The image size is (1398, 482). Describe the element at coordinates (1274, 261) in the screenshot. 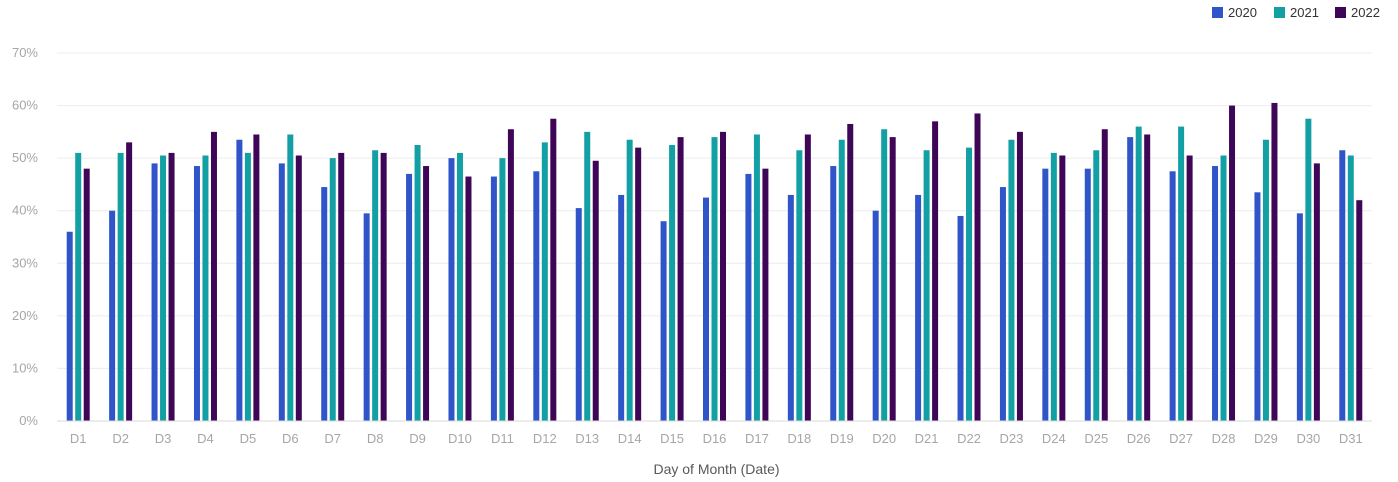

I see `bar-2022-D29` at that location.